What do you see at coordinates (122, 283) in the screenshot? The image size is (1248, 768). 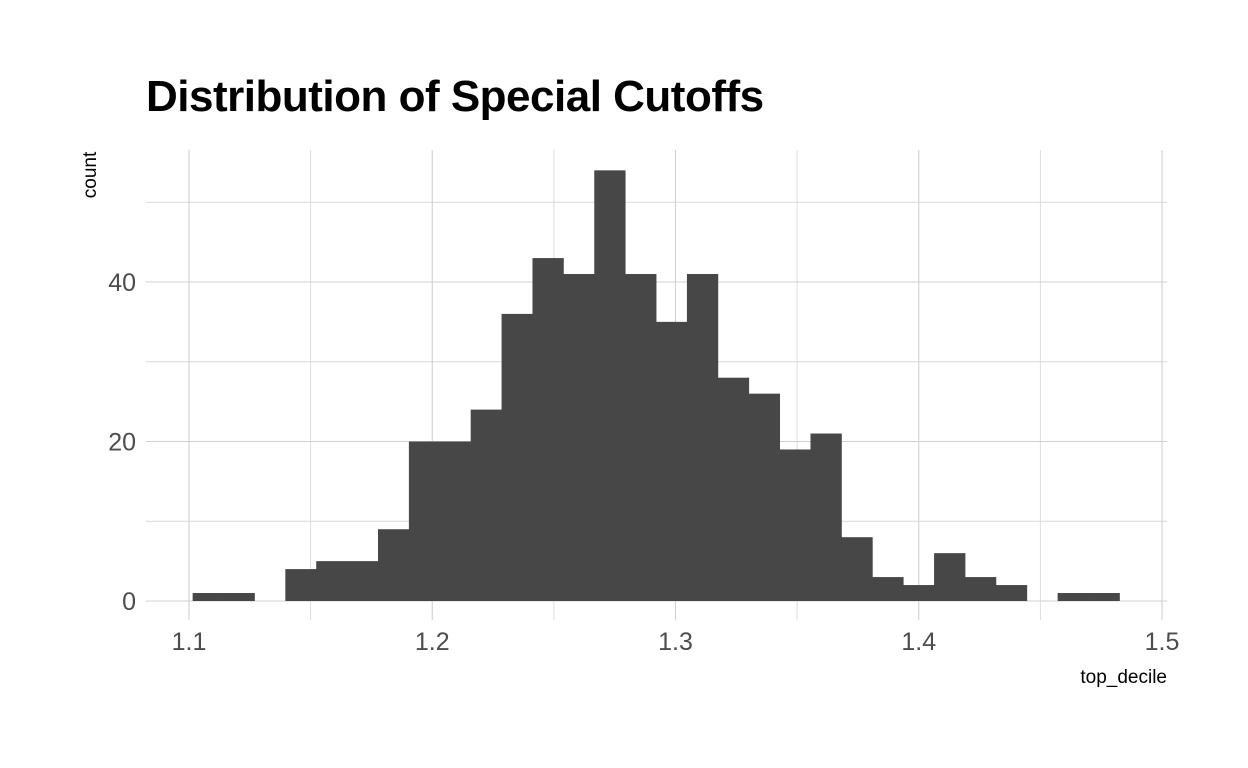 I see `y-tick-label: 40` at bounding box center [122, 283].